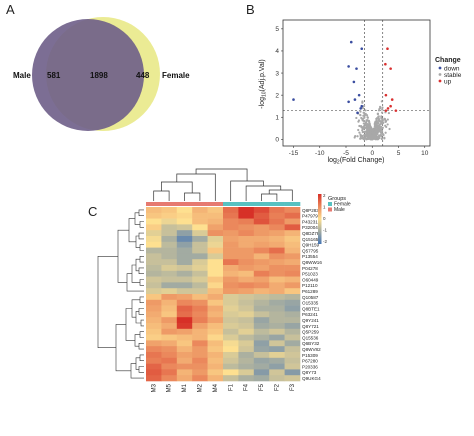 This screenshot has width=474, height=436. Describe the element at coordinates (324, 207) in the screenshot. I see `color-scale-tick: 1` at that location.